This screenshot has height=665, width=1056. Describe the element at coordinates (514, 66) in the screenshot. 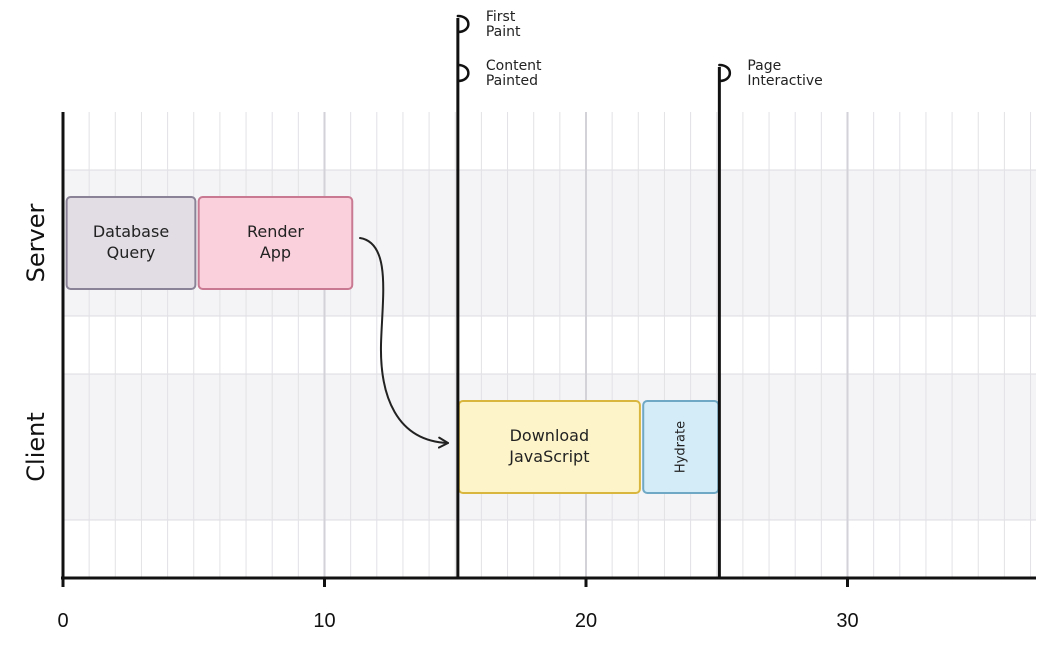

I see `first-paint-flag-label: Content` at that location.